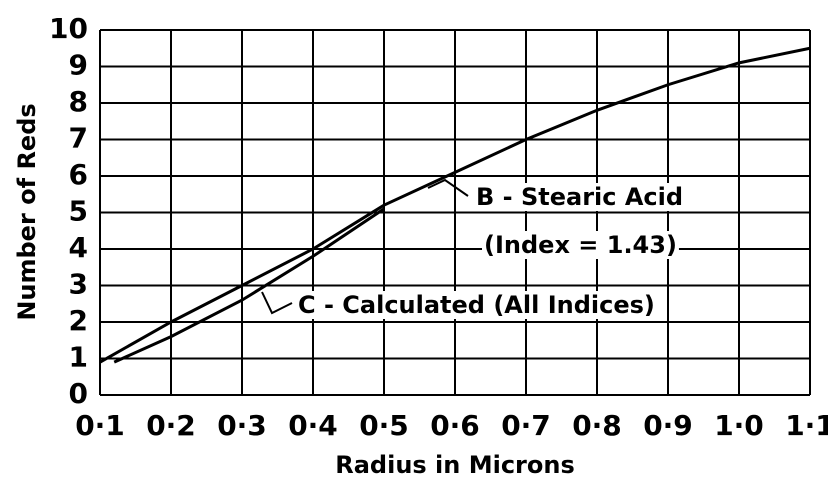 The image size is (828, 489). I want to click on y-tick-label: 8, so click(78, 101).